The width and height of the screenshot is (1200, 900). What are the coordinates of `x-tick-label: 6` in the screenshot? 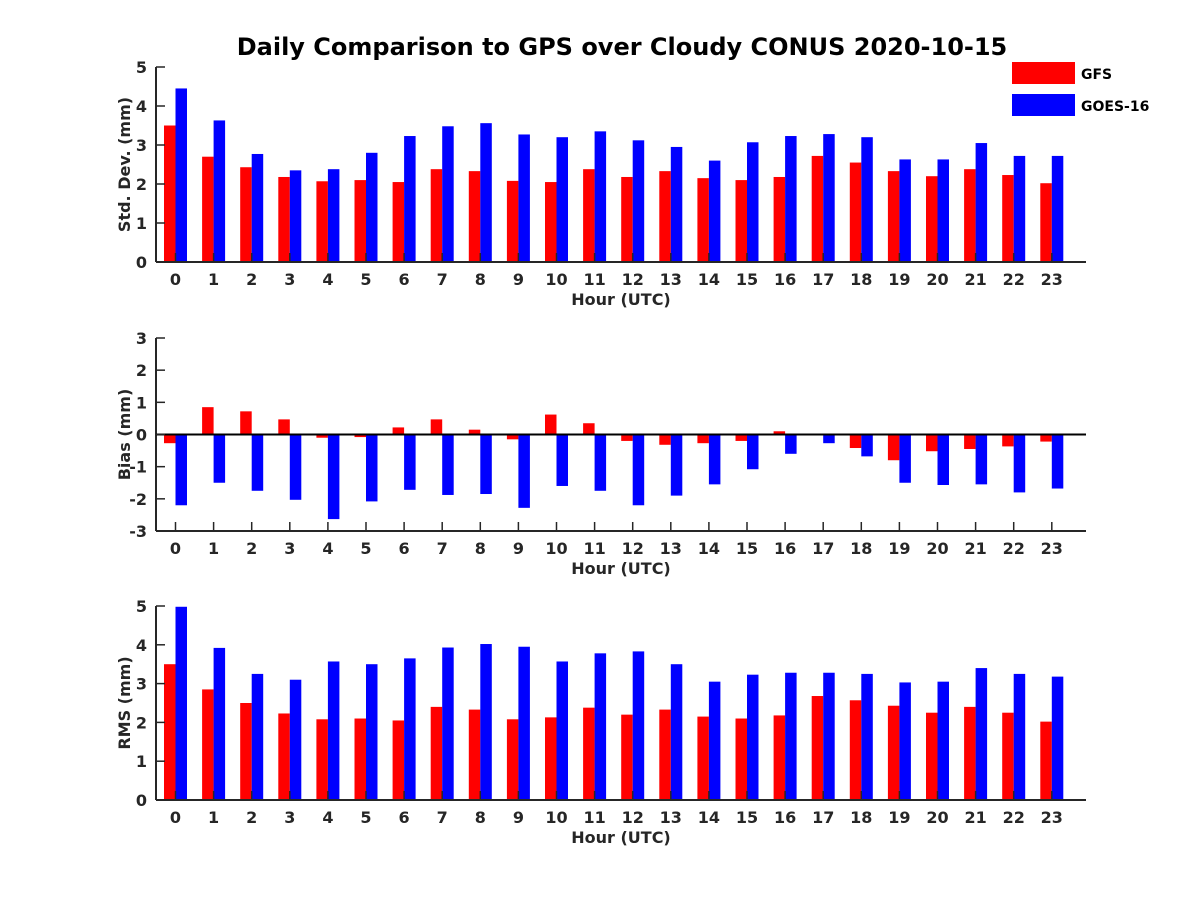 It's located at (404, 817).